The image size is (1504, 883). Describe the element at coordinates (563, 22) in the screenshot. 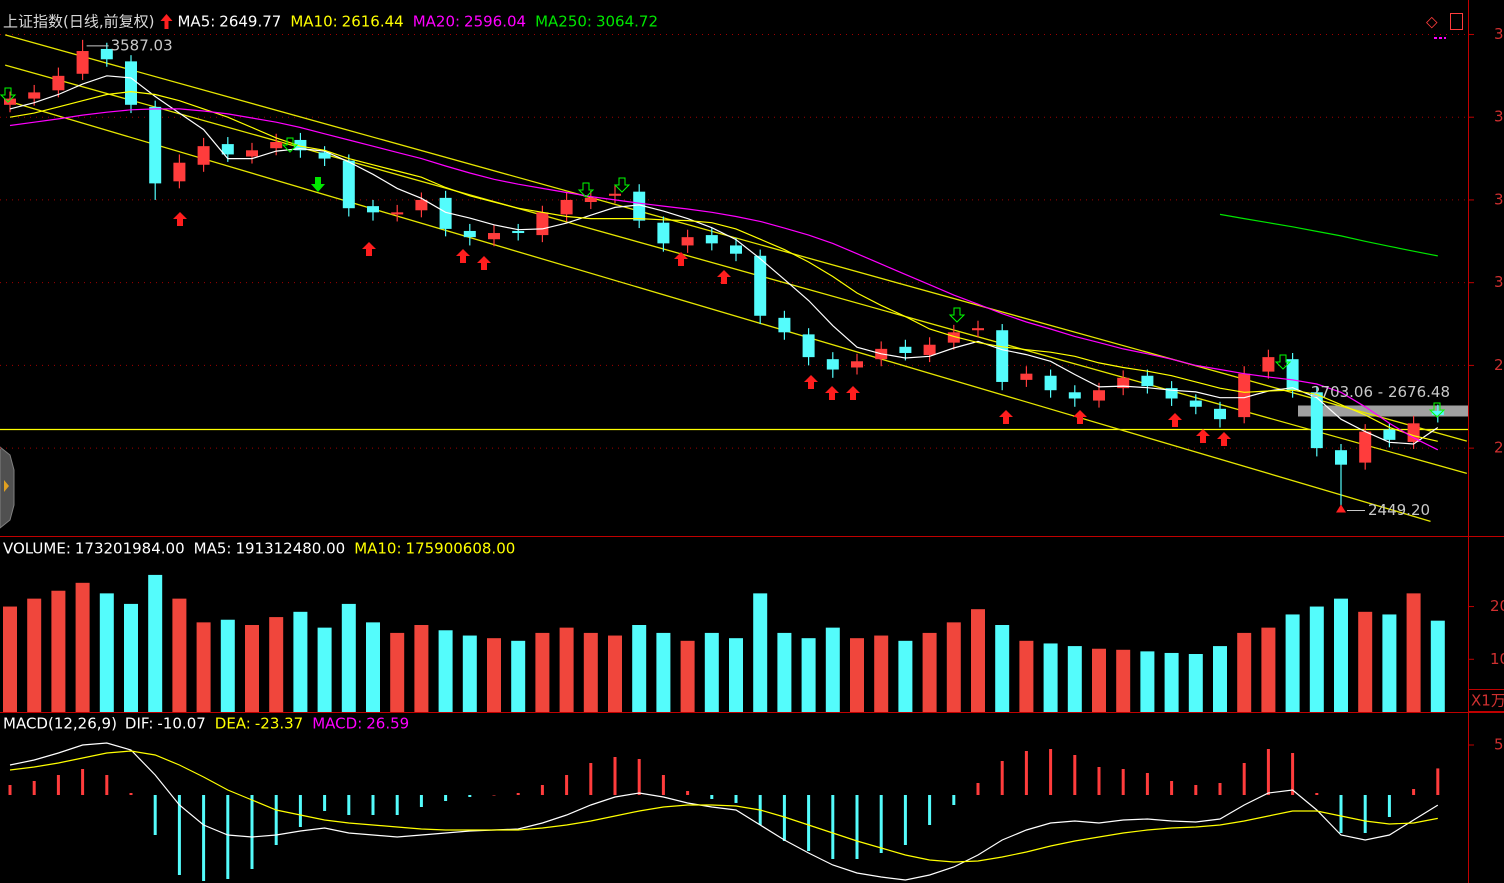

I see `legend-label: MA250:` at that location.